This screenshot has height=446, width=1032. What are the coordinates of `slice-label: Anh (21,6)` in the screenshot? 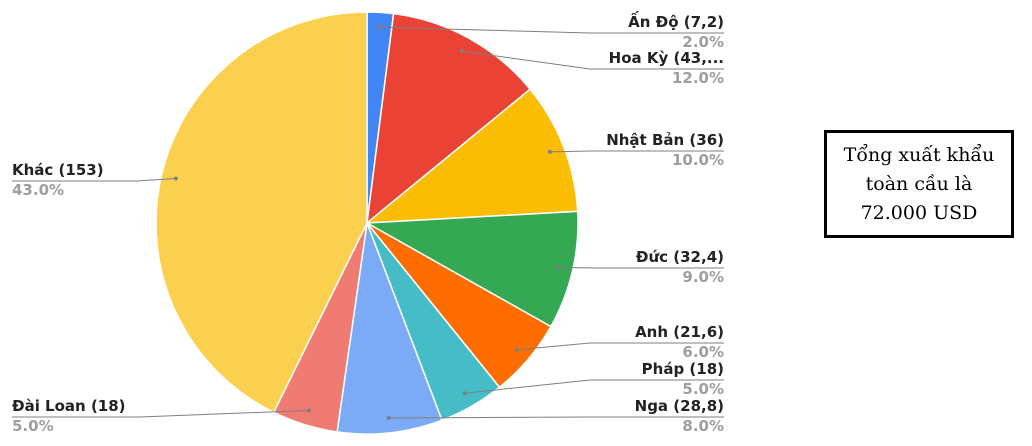 It's located at (679, 332).